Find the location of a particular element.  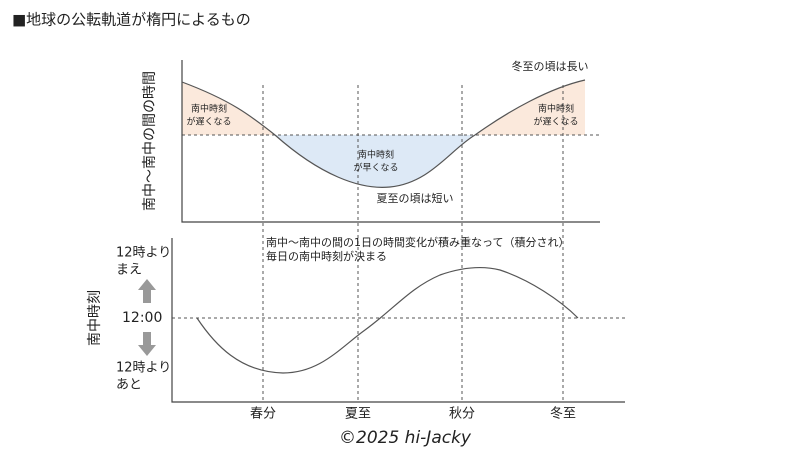

label: あと is located at coordinates (129, 385).